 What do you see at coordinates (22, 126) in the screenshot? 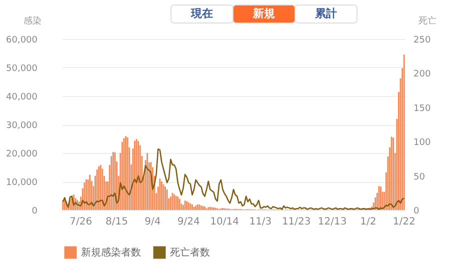
I see `y-tick-label: 30,000` at bounding box center [22, 126].